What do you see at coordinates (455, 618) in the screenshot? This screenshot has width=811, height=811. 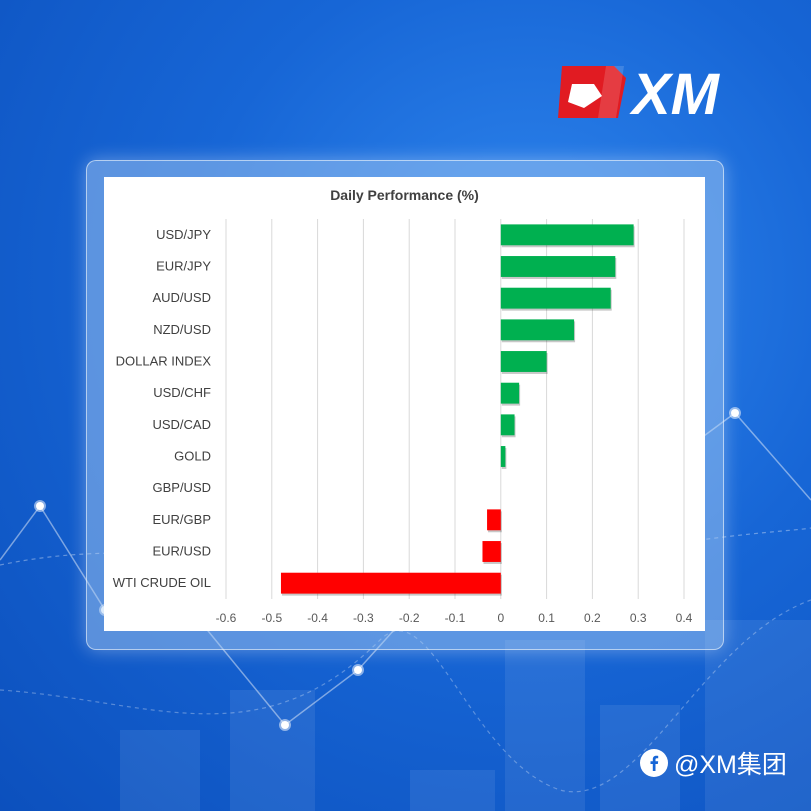 I see `x-tick-label: -0.1` at bounding box center [455, 618].